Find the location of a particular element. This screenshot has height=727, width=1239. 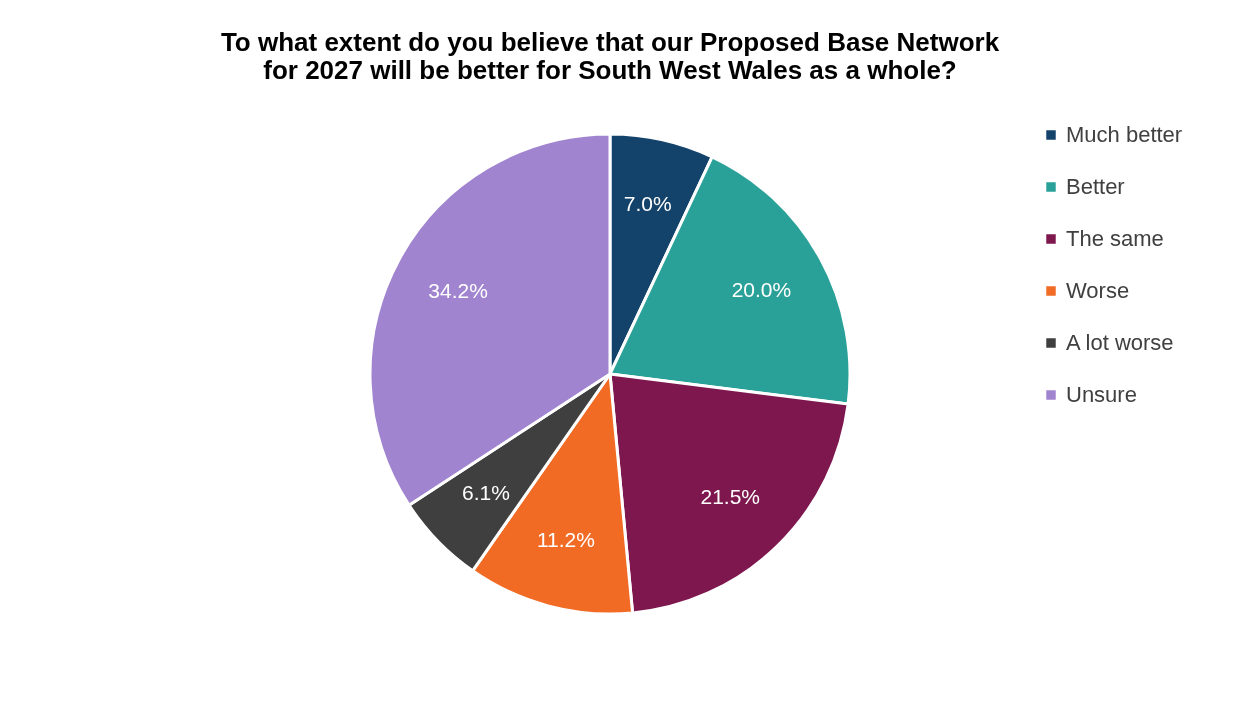

data-label: 11.2% is located at coordinates (565, 540).